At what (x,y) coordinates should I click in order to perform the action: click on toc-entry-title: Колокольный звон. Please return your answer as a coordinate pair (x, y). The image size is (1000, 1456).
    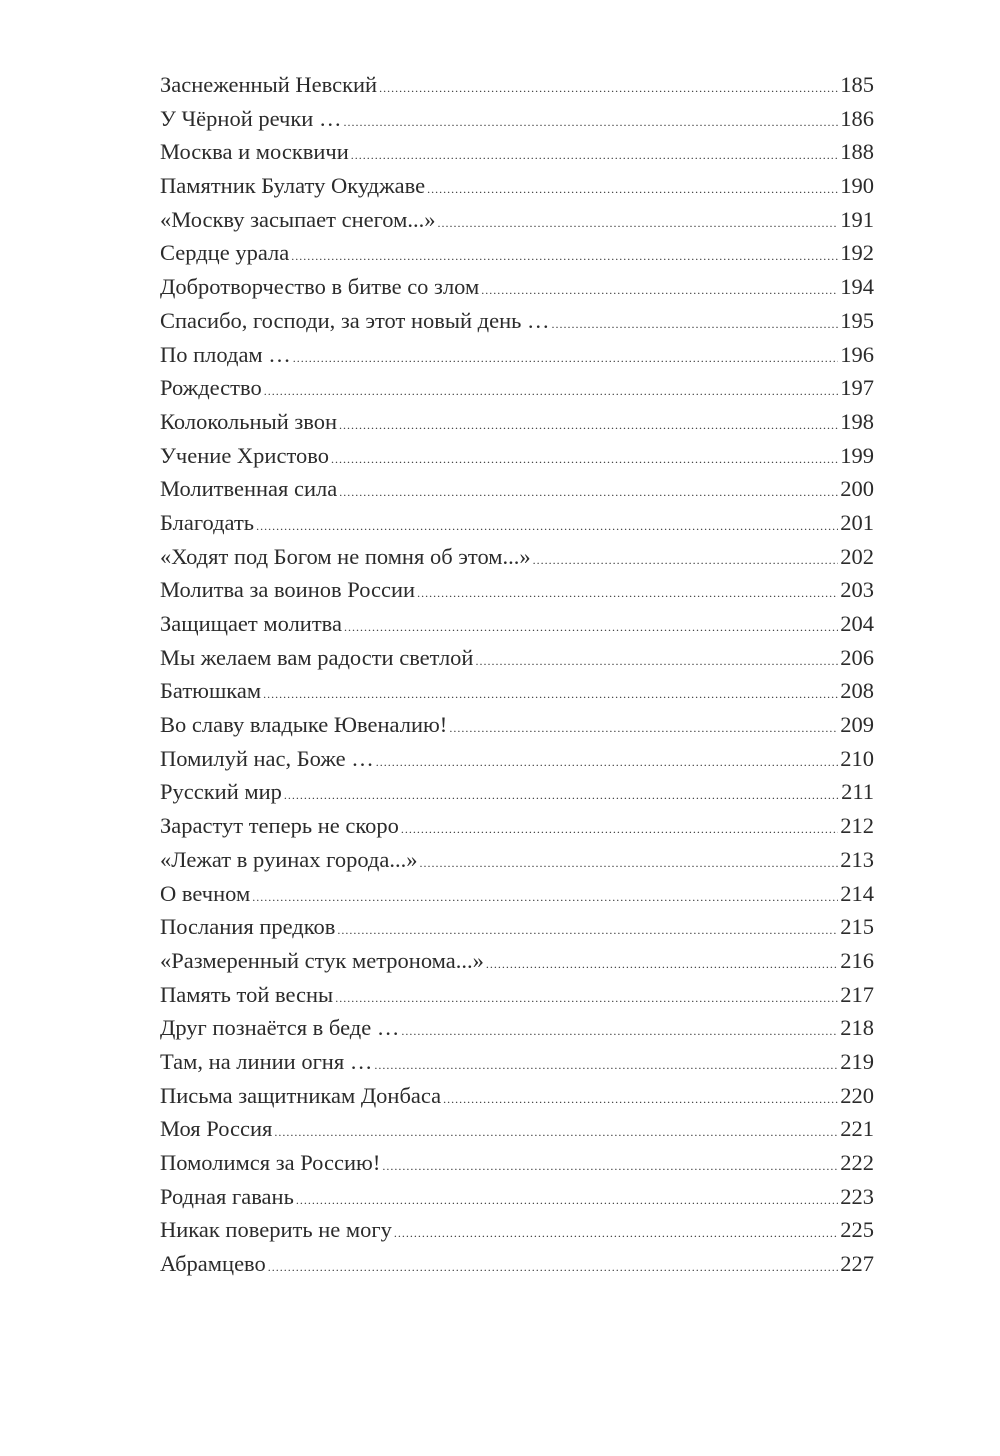
    Looking at the image, I should click on (249, 421).